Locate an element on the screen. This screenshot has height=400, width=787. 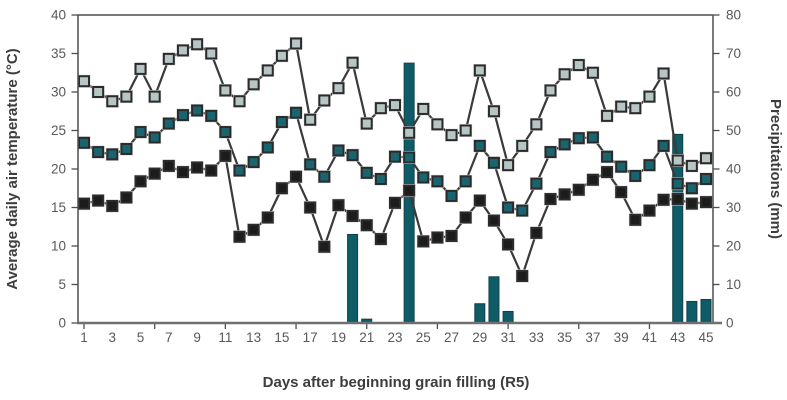
left-axis-tick-label: 0 is located at coordinates (62, 323).